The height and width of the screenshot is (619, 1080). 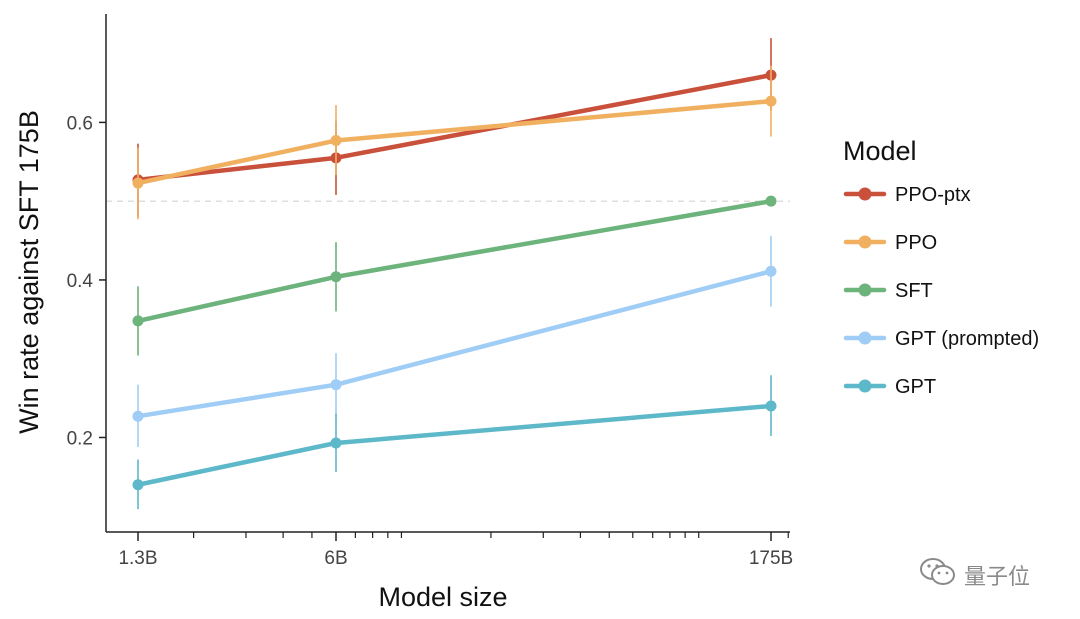 I want to click on legend-item: GPT, so click(x=889, y=387).